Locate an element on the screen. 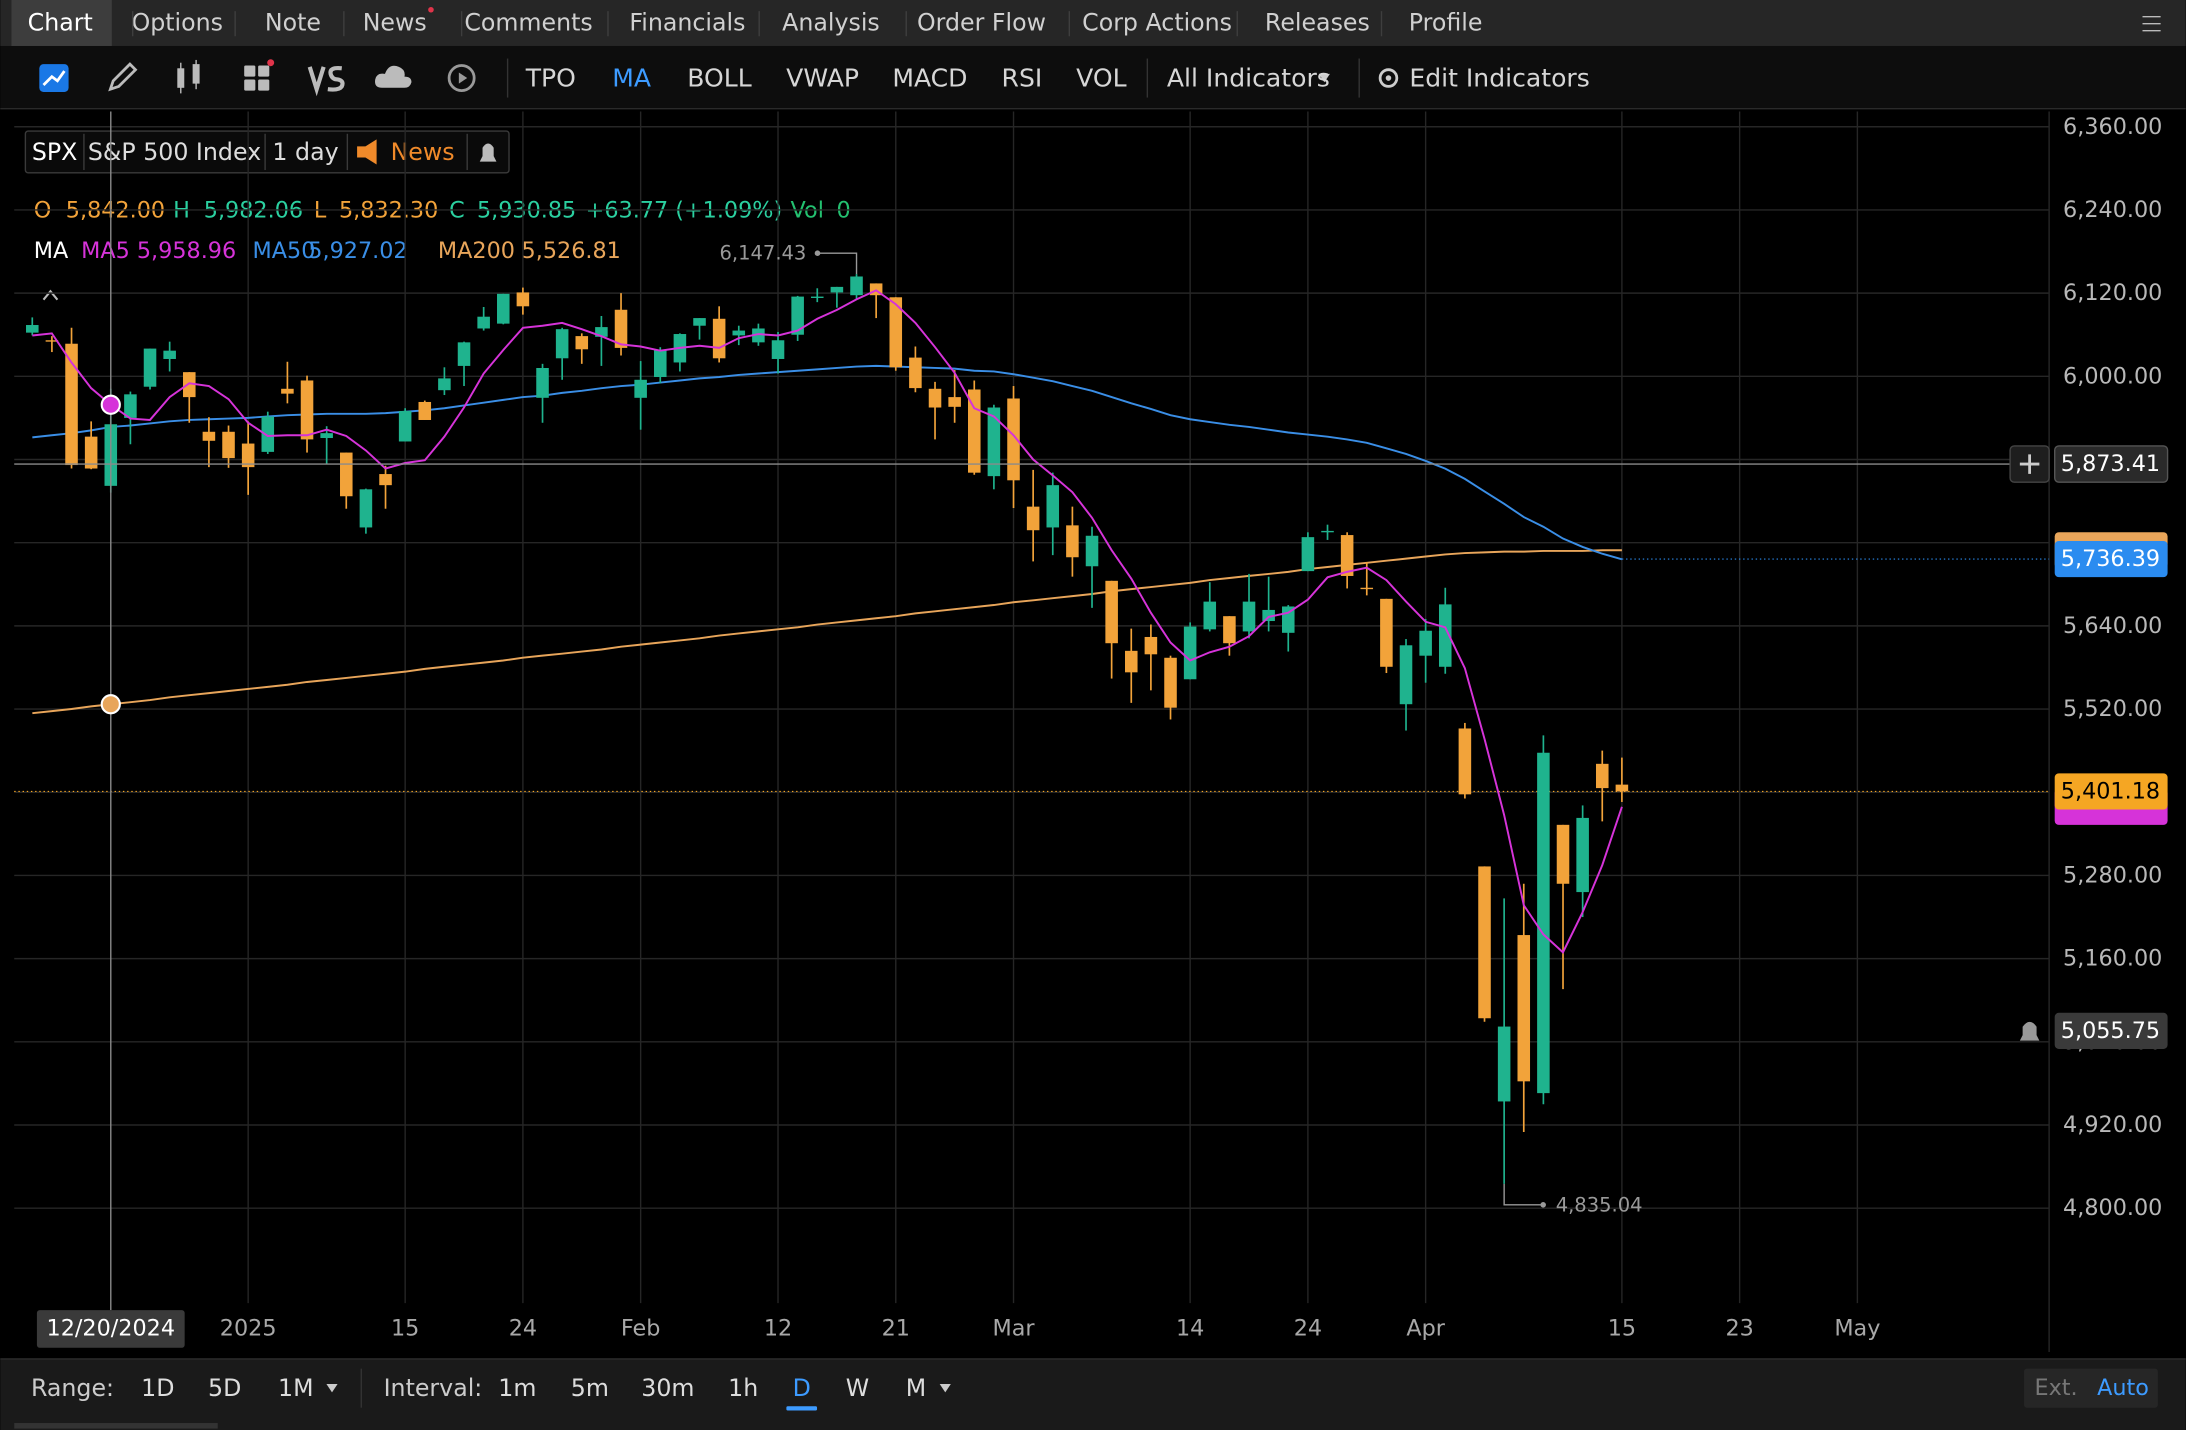  ma-legend-name: MA5 is located at coordinates (105, 251).